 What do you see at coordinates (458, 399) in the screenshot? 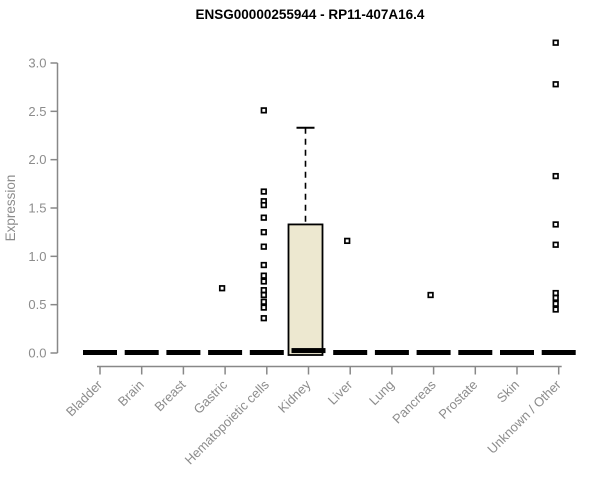
I see `x-tick-label: Prostate` at bounding box center [458, 399].